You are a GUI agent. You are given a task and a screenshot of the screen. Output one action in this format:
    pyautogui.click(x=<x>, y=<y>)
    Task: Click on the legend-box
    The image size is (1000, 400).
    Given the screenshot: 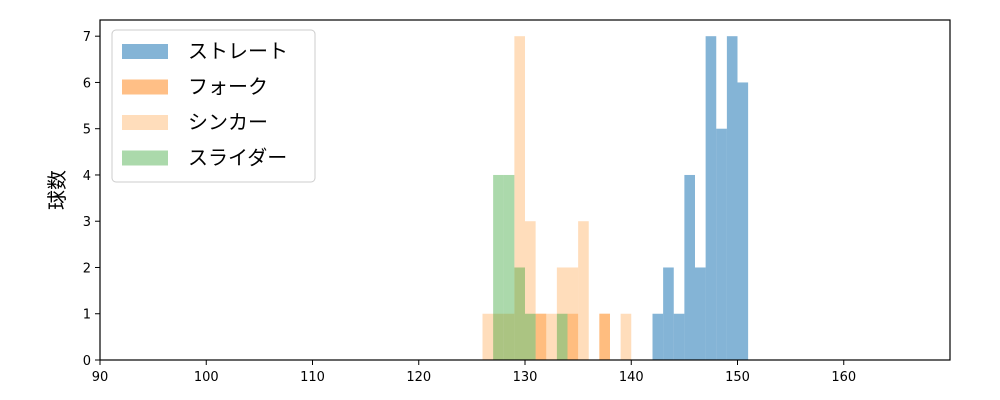 What is the action you would take?
    pyautogui.click(x=213, y=106)
    